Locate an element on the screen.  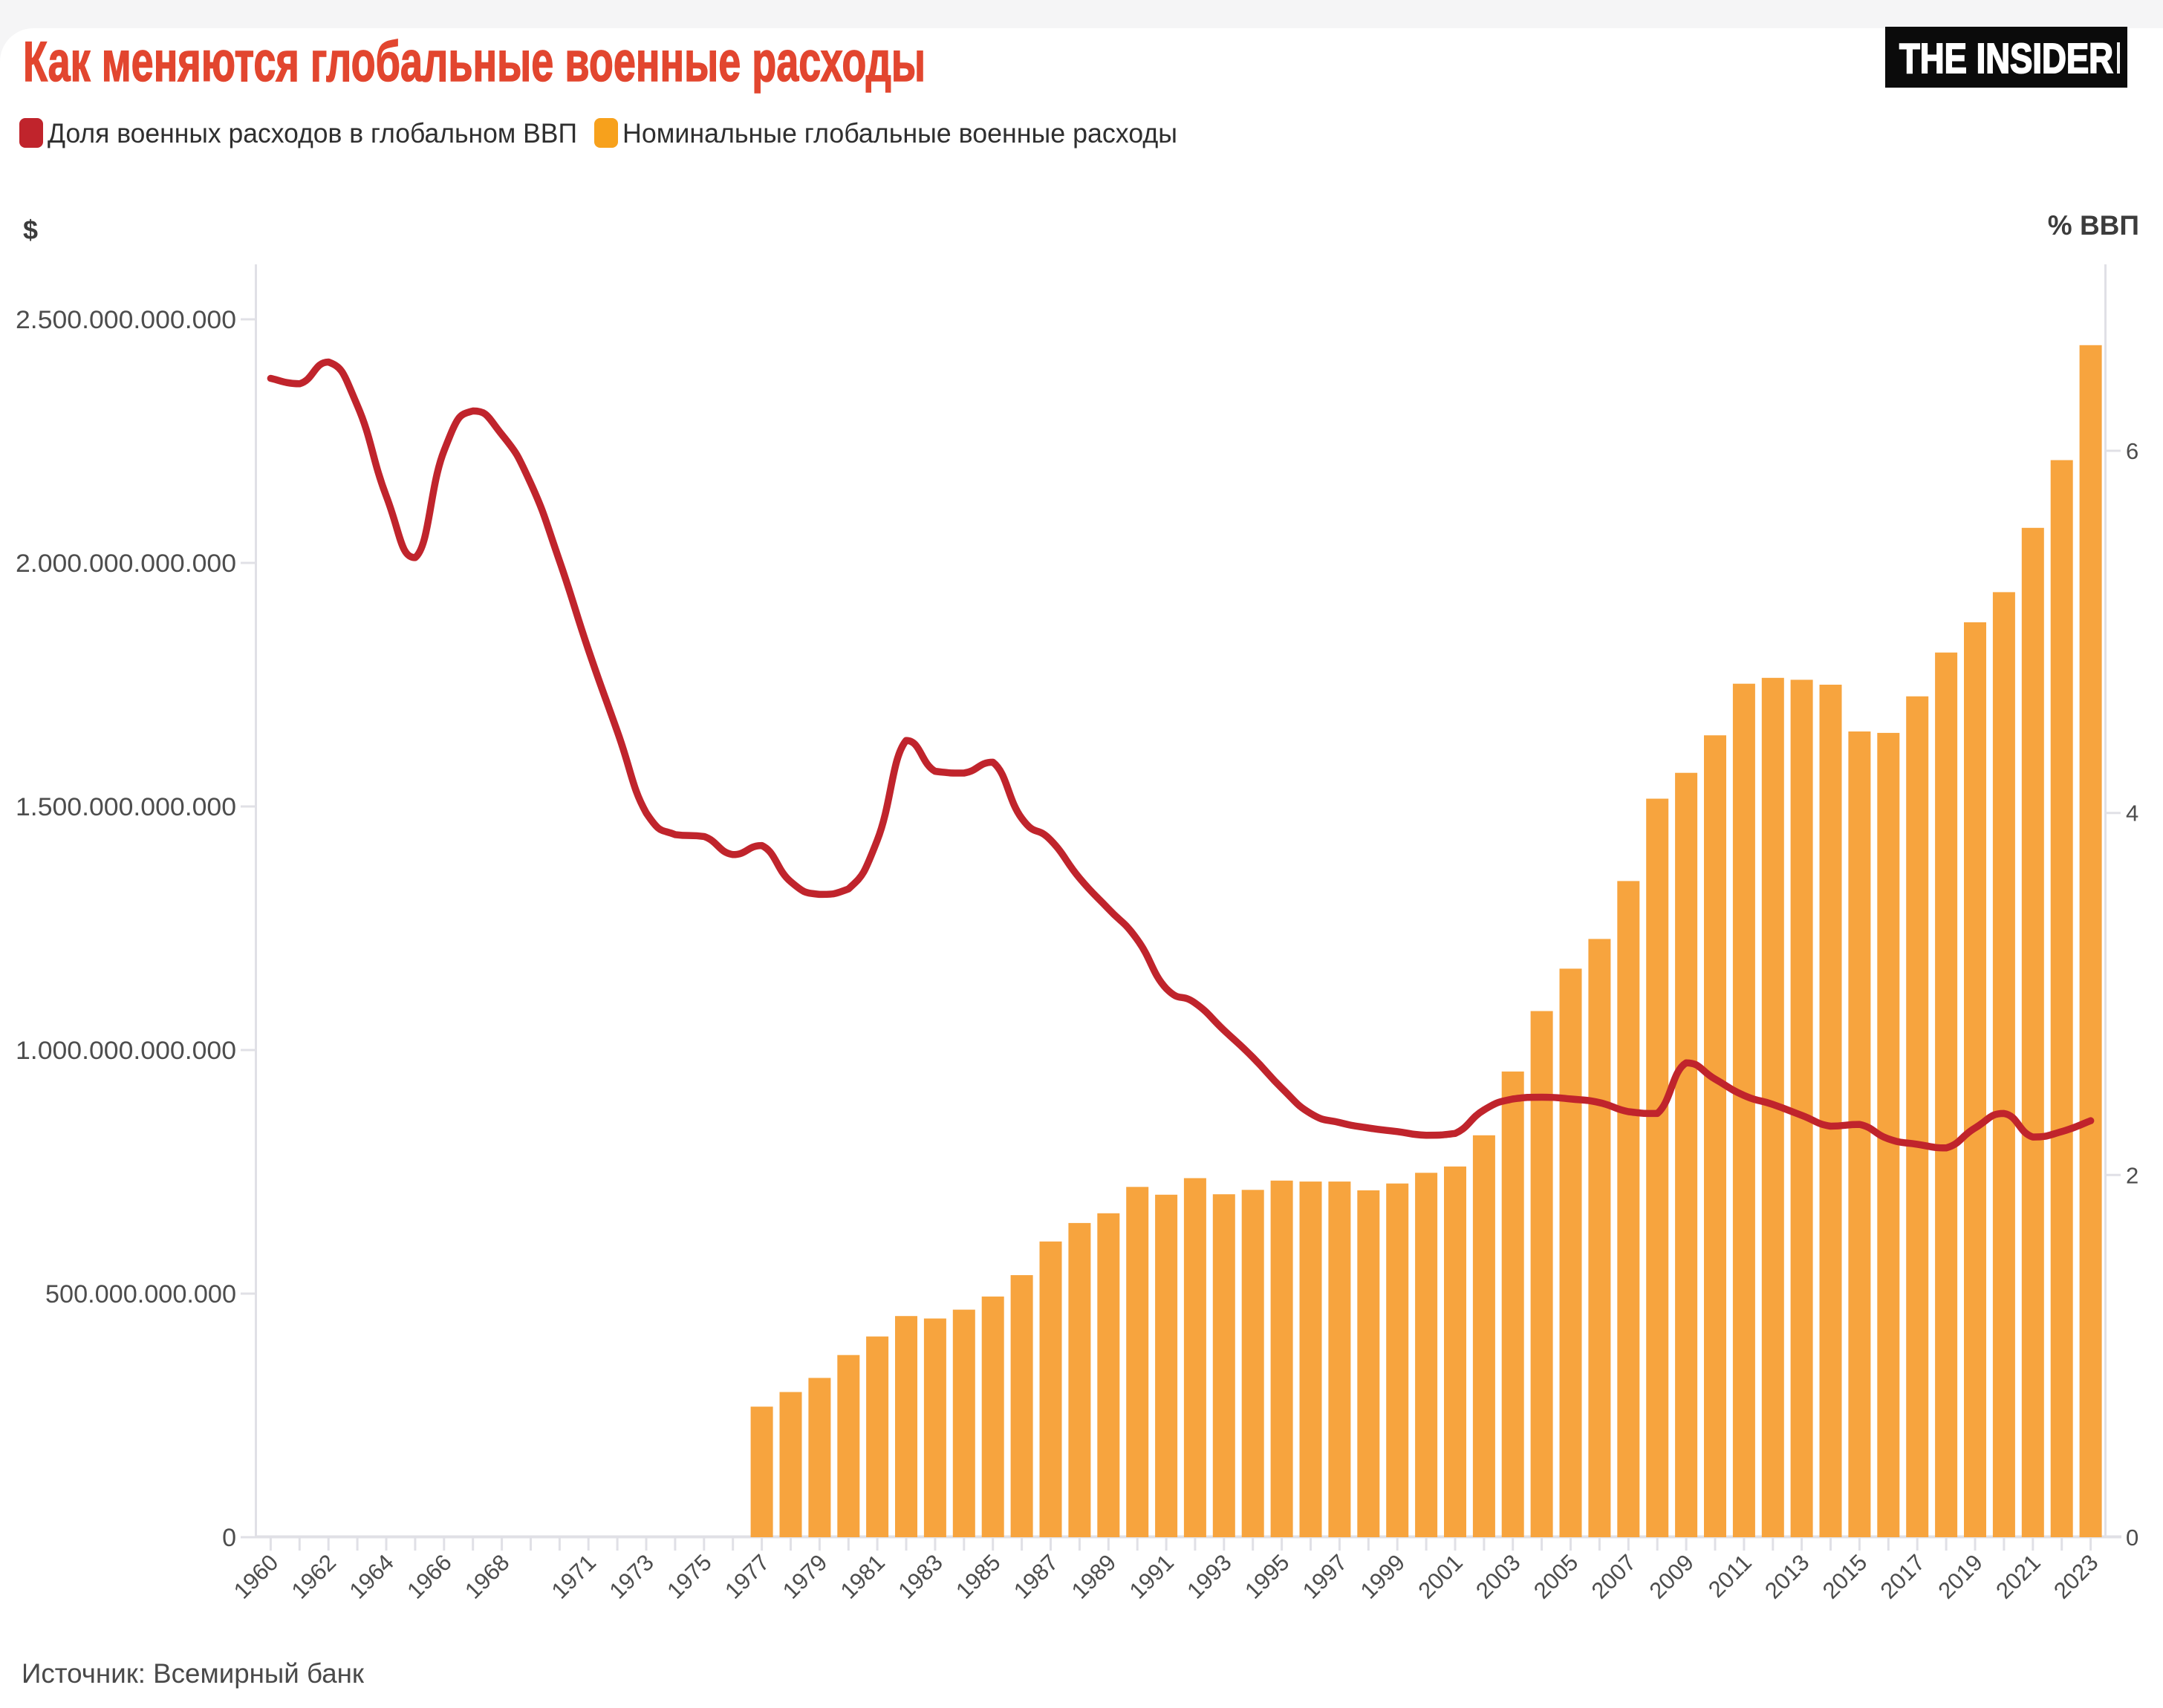
svg-text: 1973 is located at coordinates (631, 1576).